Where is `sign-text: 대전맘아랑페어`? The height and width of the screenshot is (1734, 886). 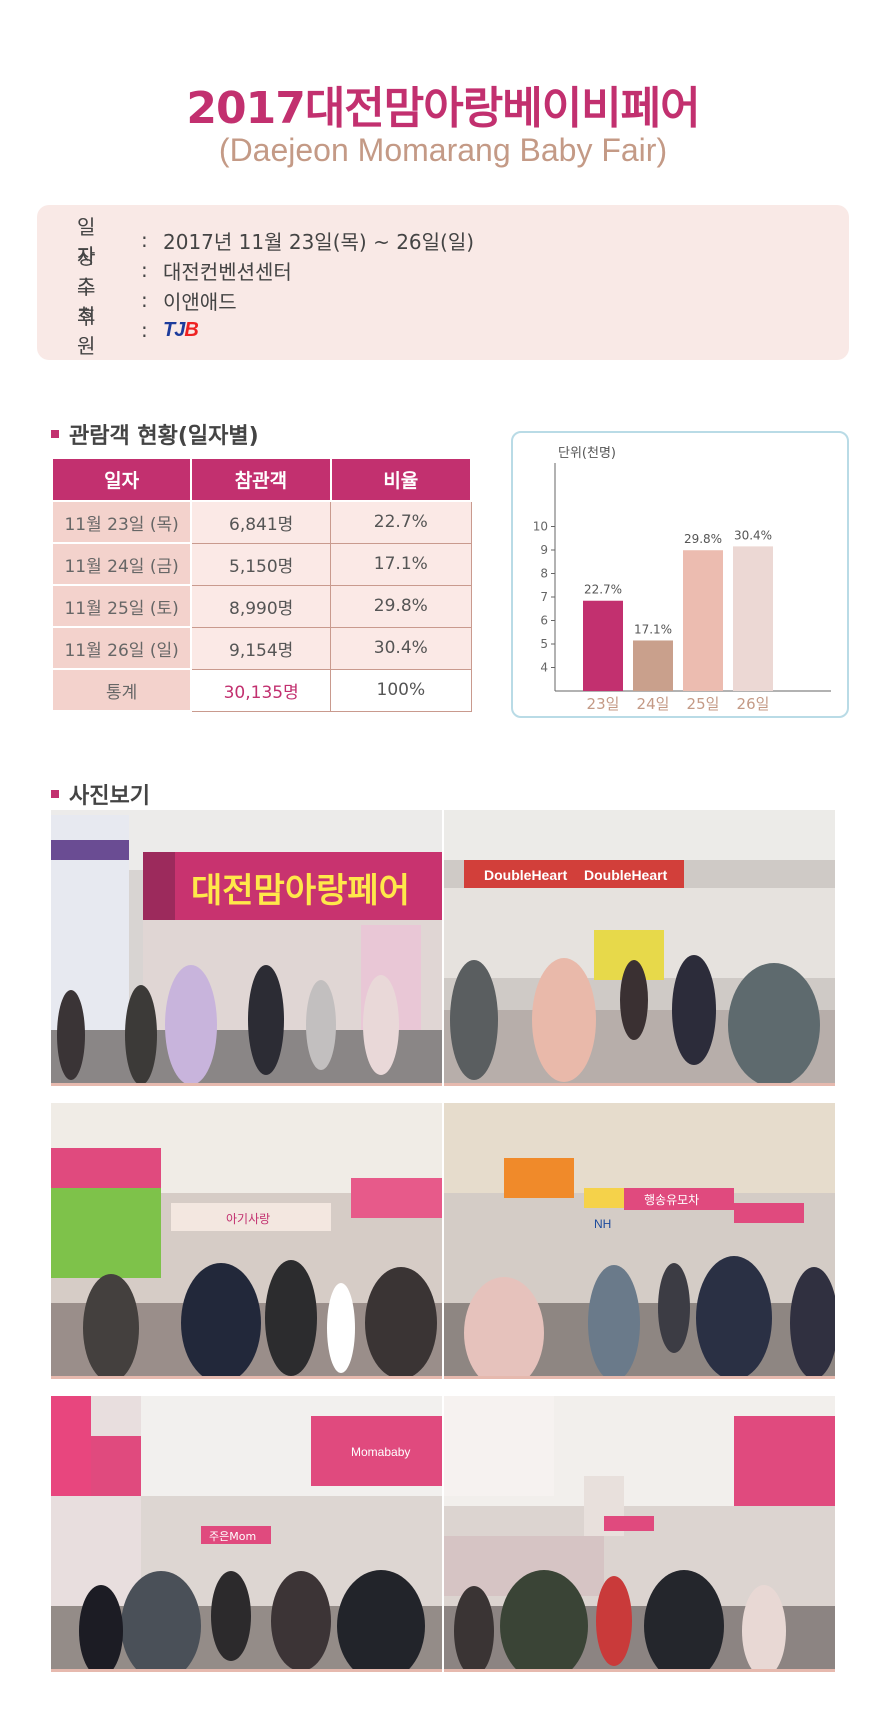
sign-text: 대전맘아랑페어 is located at coordinates (300, 891).